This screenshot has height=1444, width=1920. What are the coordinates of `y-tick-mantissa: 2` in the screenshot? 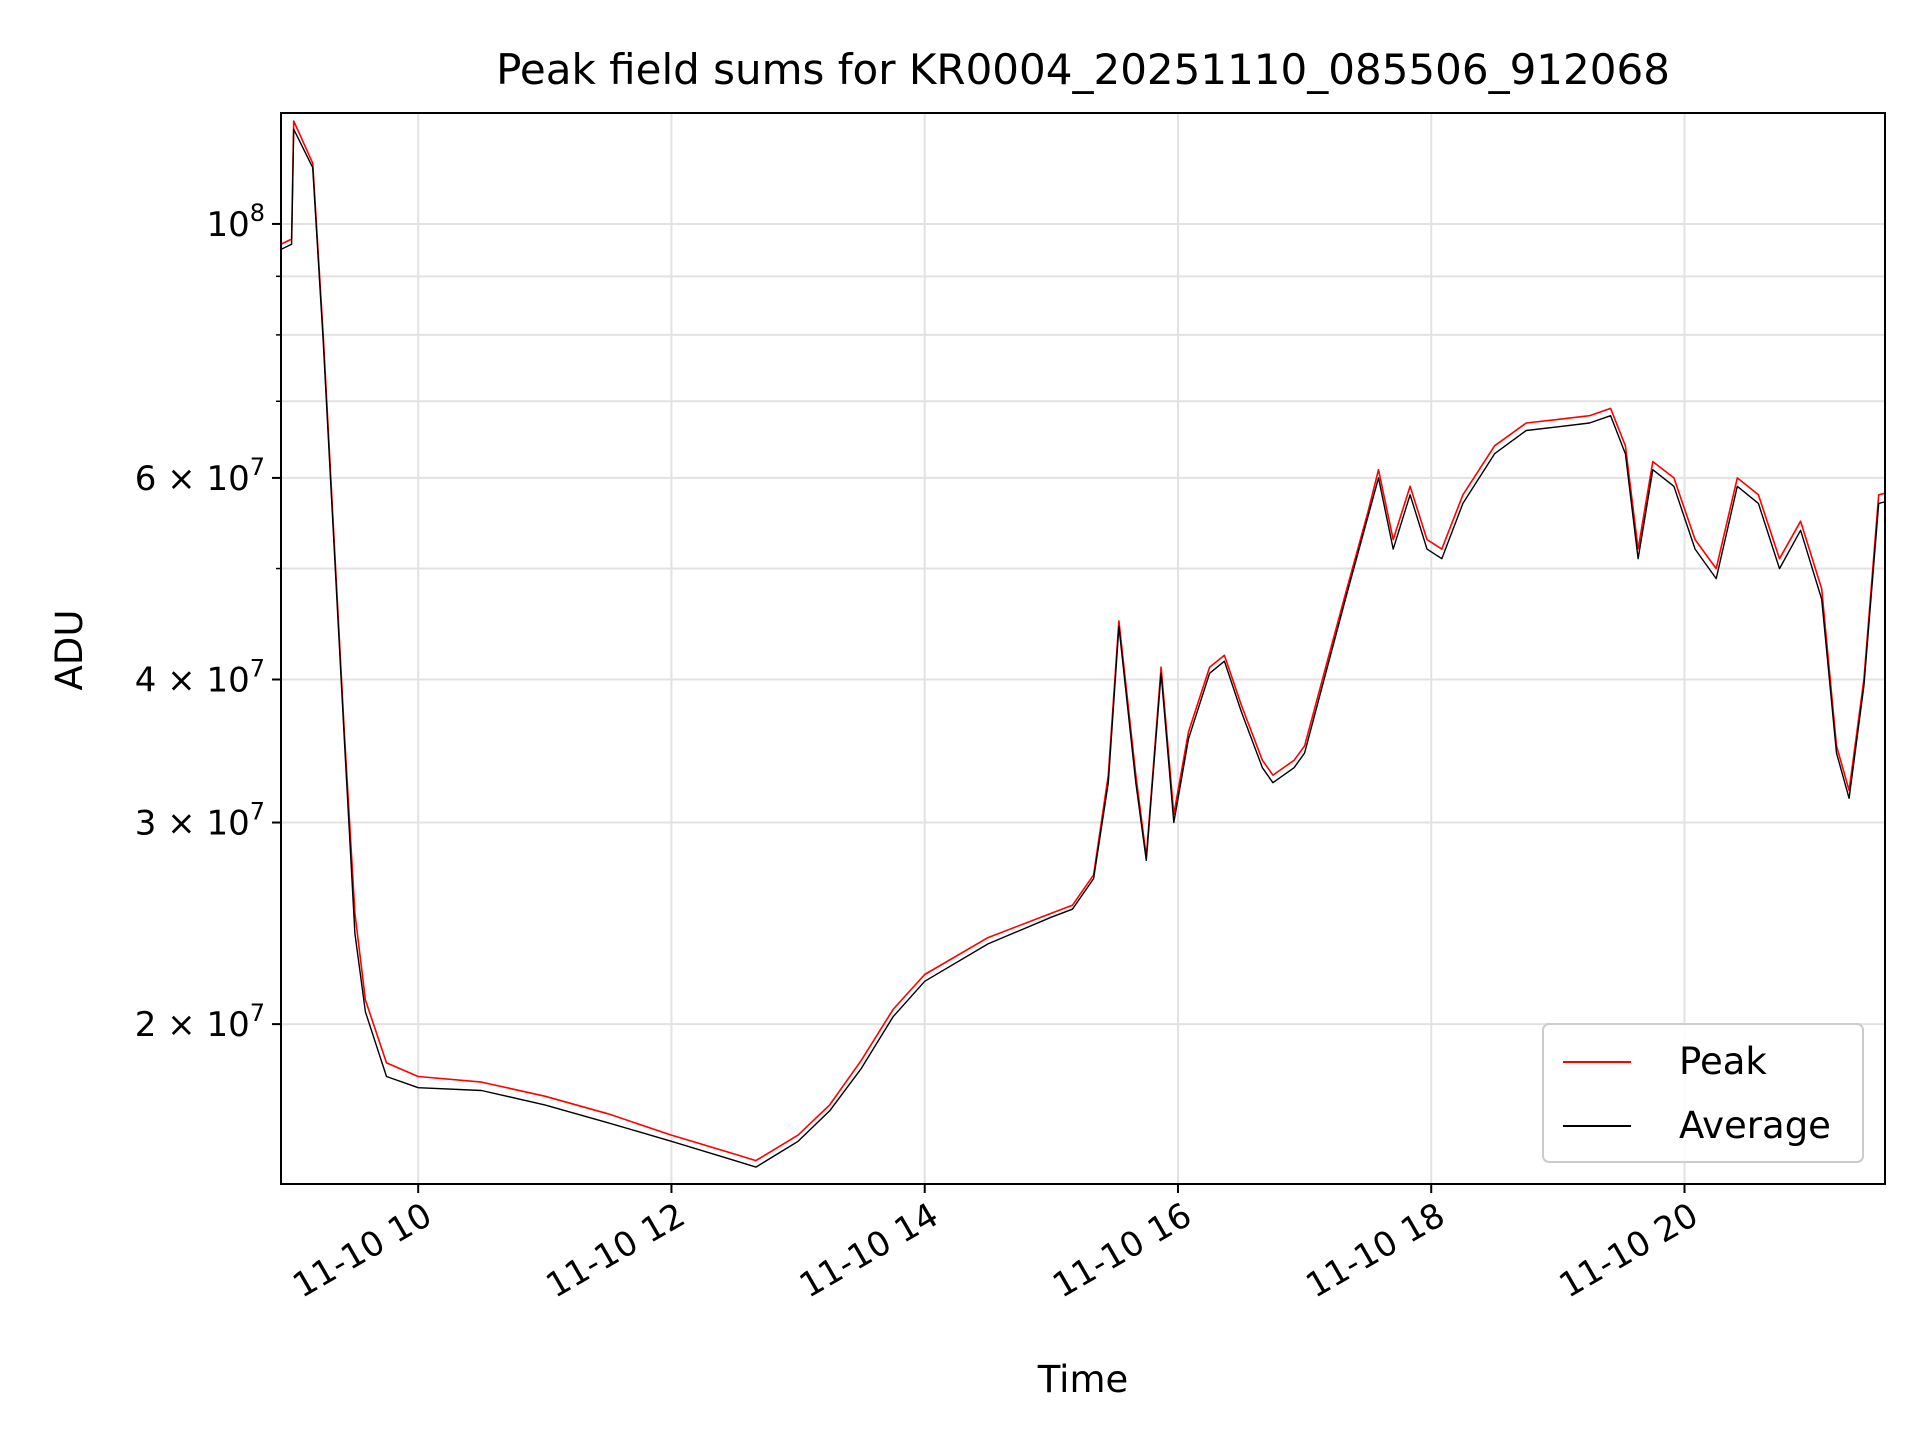 It's located at (146, 1025).